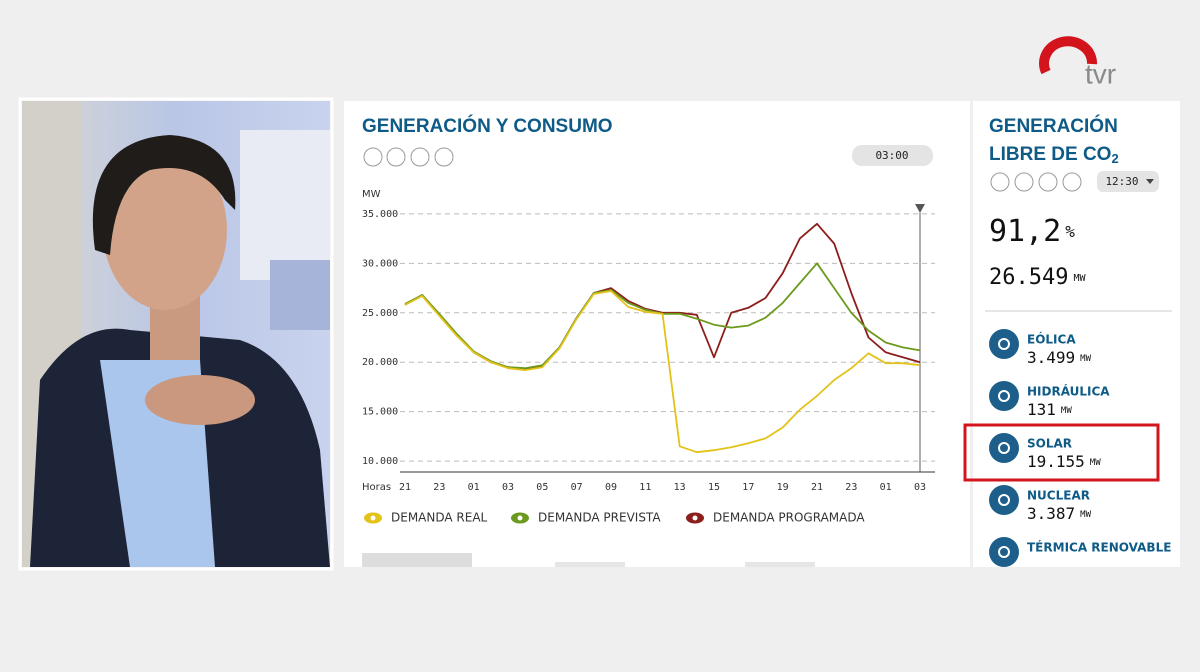  I want to click on series-line, so click(662, 372).